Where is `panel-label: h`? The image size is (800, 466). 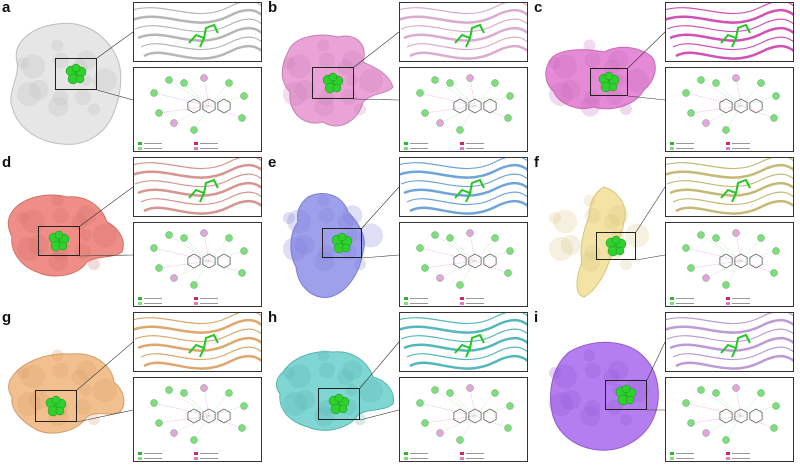
panel-label: h is located at coordinates (273, 317).